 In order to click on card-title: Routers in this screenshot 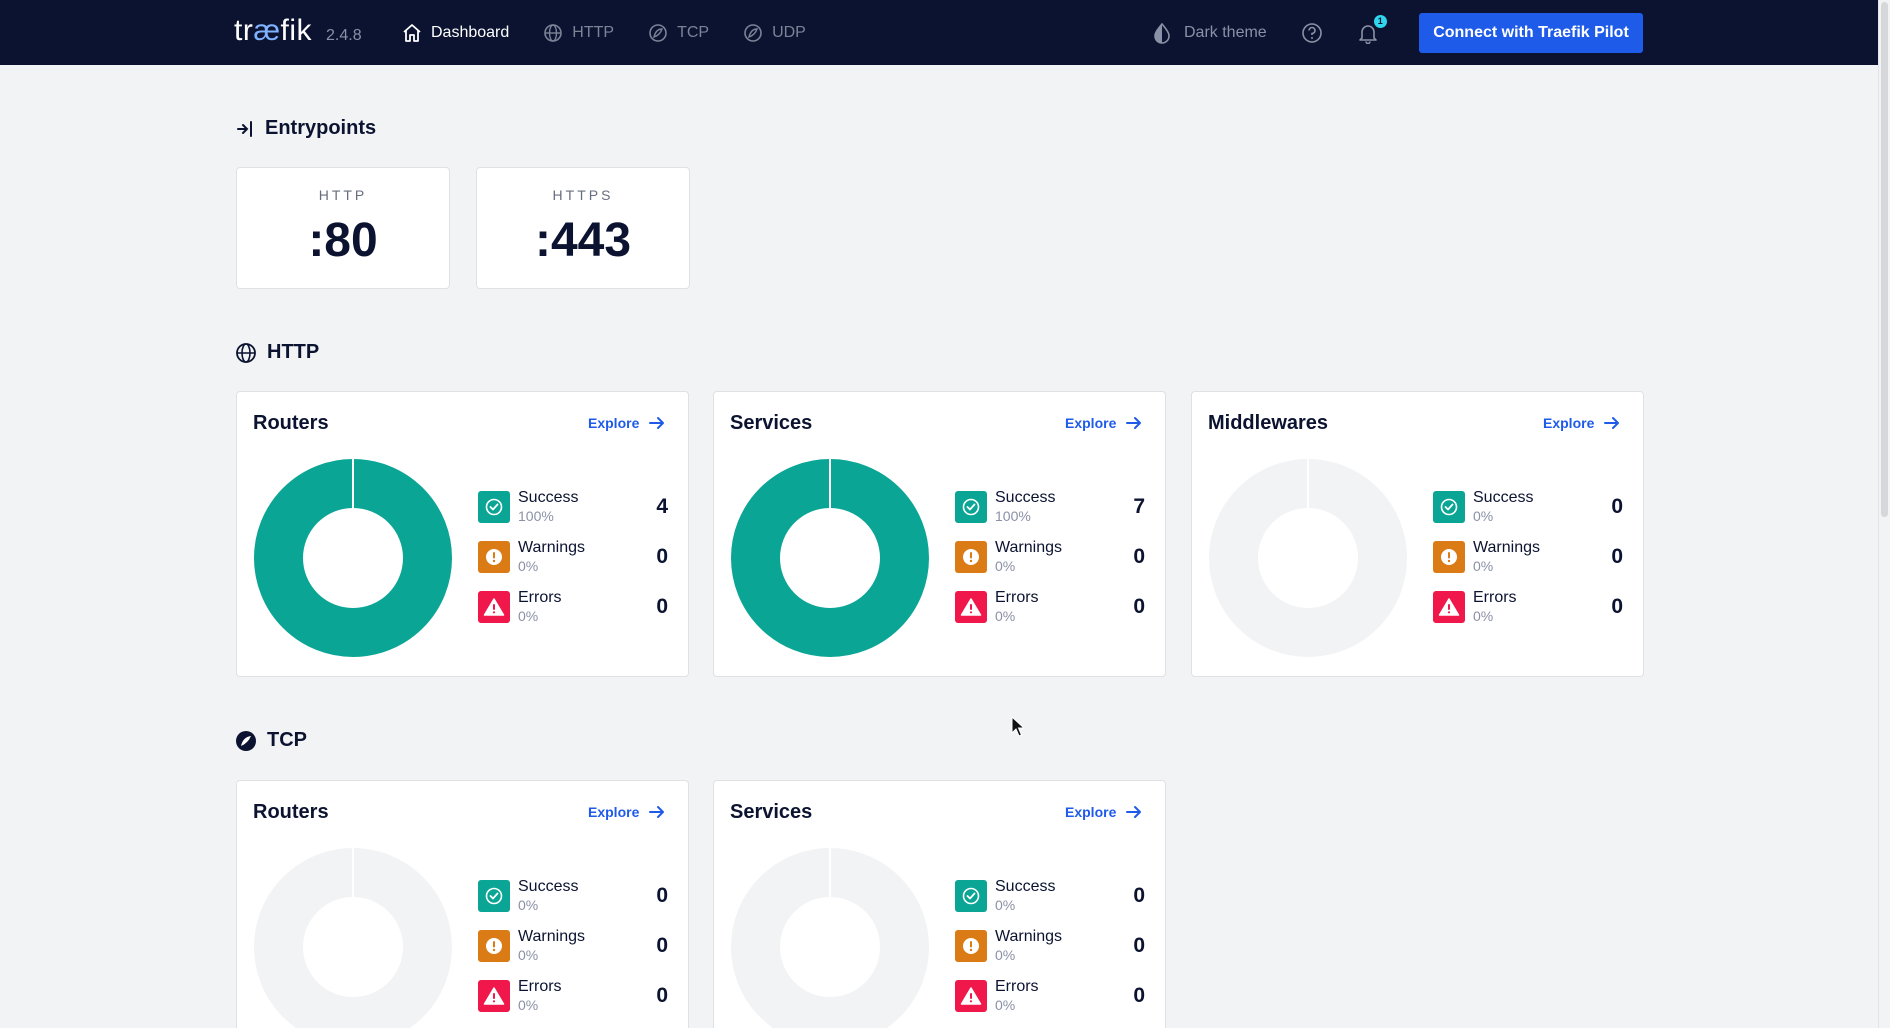, I will do `click(291, 423)`.